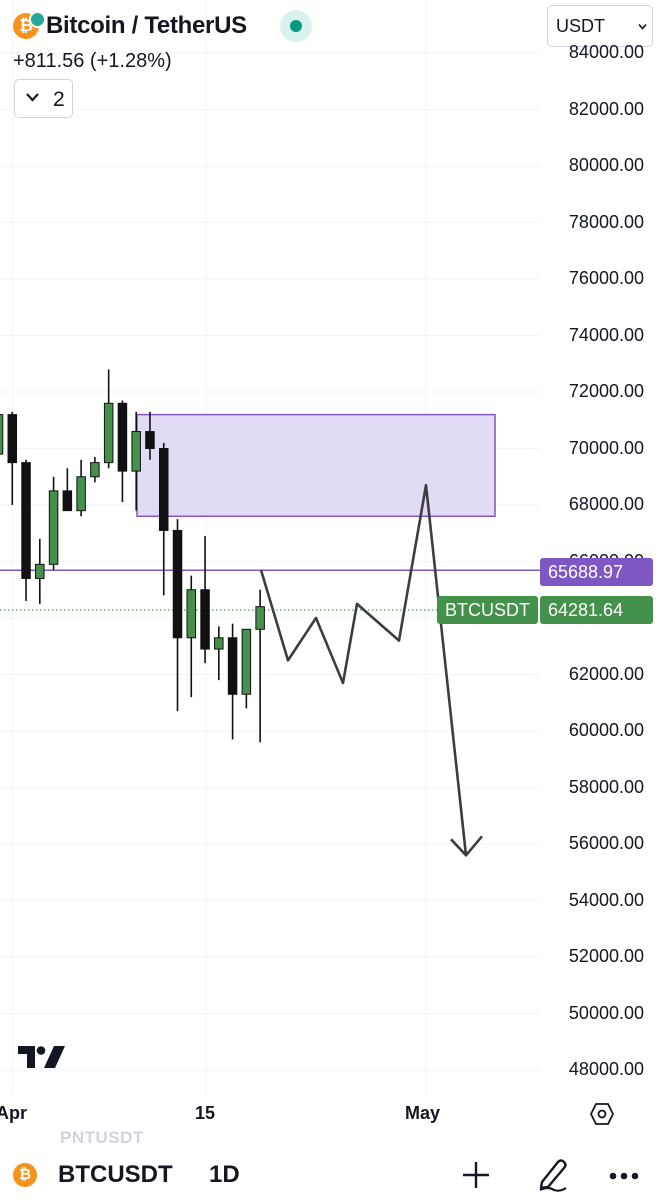 The width and height of the screenshot is (661, 1200). I want to click on bottom-toolbar, so click(330, 1175).